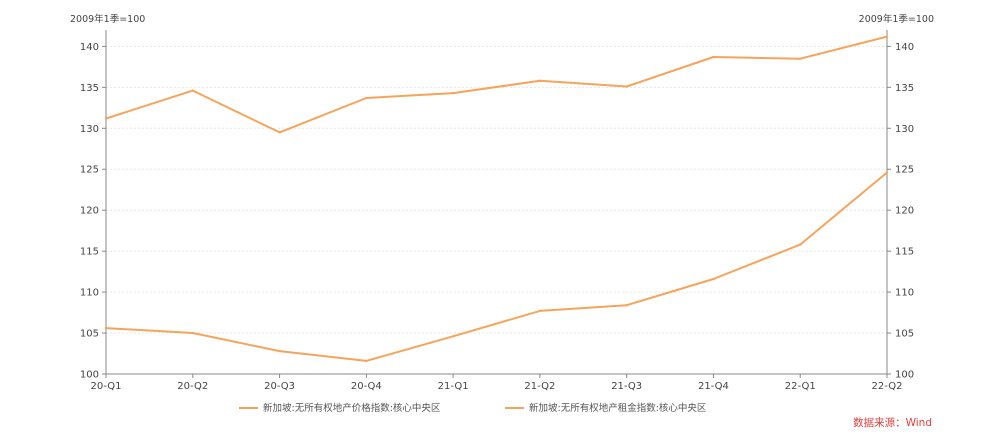 Image resolution: width=1000 pixels, height=432 pixels. I want to click on x-tick-label: 22-Q1, so click(800, 386).